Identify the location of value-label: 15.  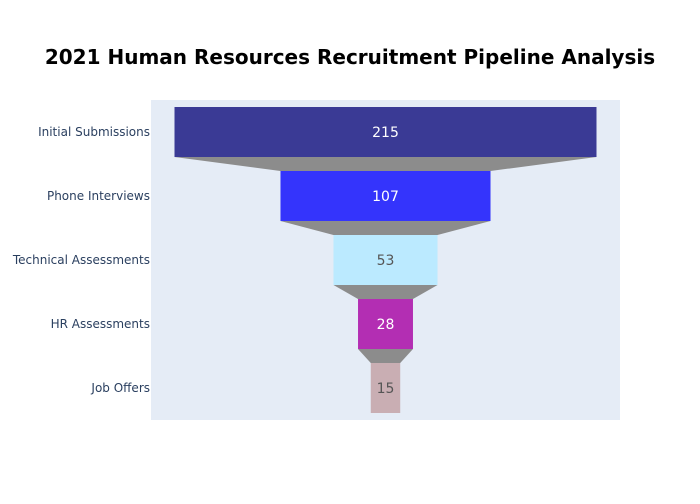
(386, 389).